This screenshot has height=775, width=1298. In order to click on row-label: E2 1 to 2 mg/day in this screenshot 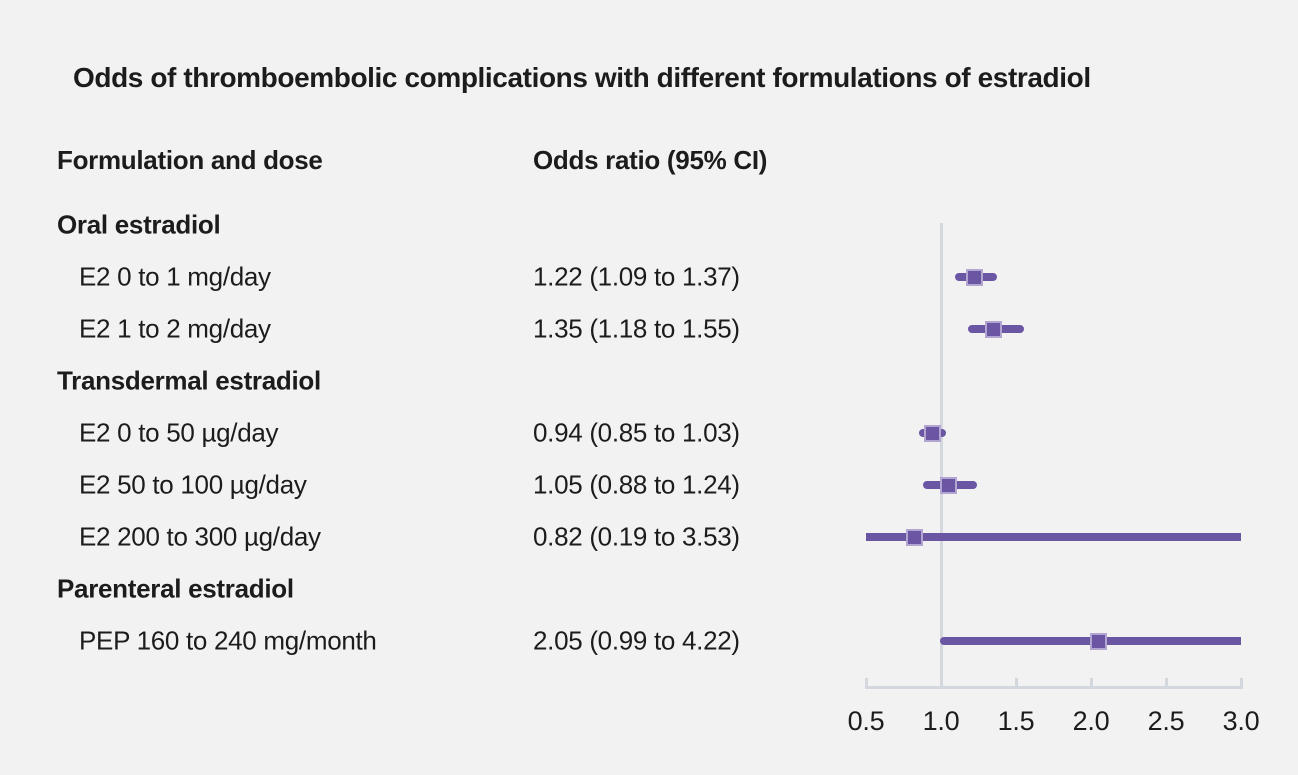, I will do `click(175, 328)`.